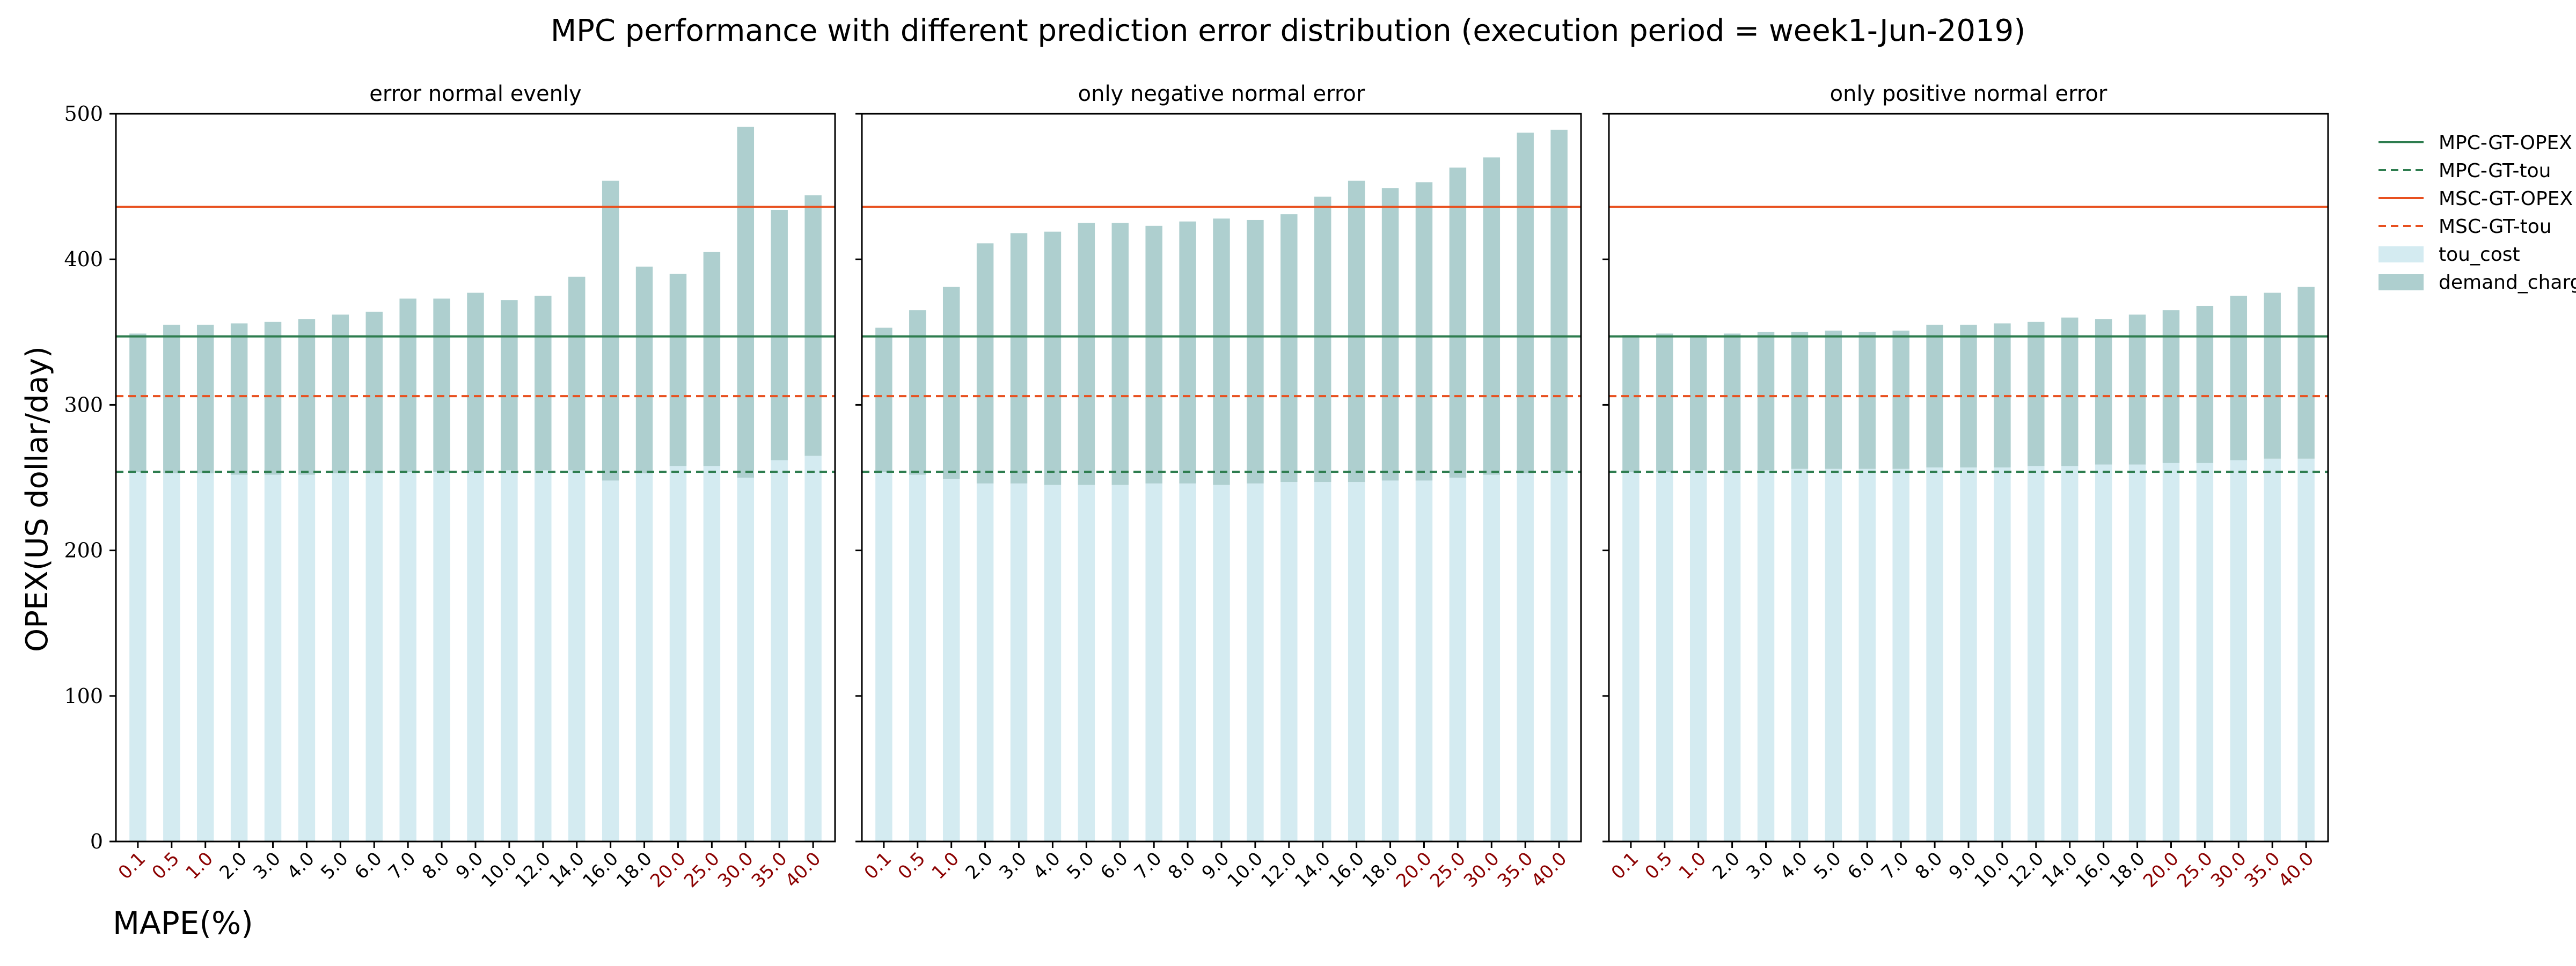  I want to click on legend-label: tou_cost, so click(2479, 255).